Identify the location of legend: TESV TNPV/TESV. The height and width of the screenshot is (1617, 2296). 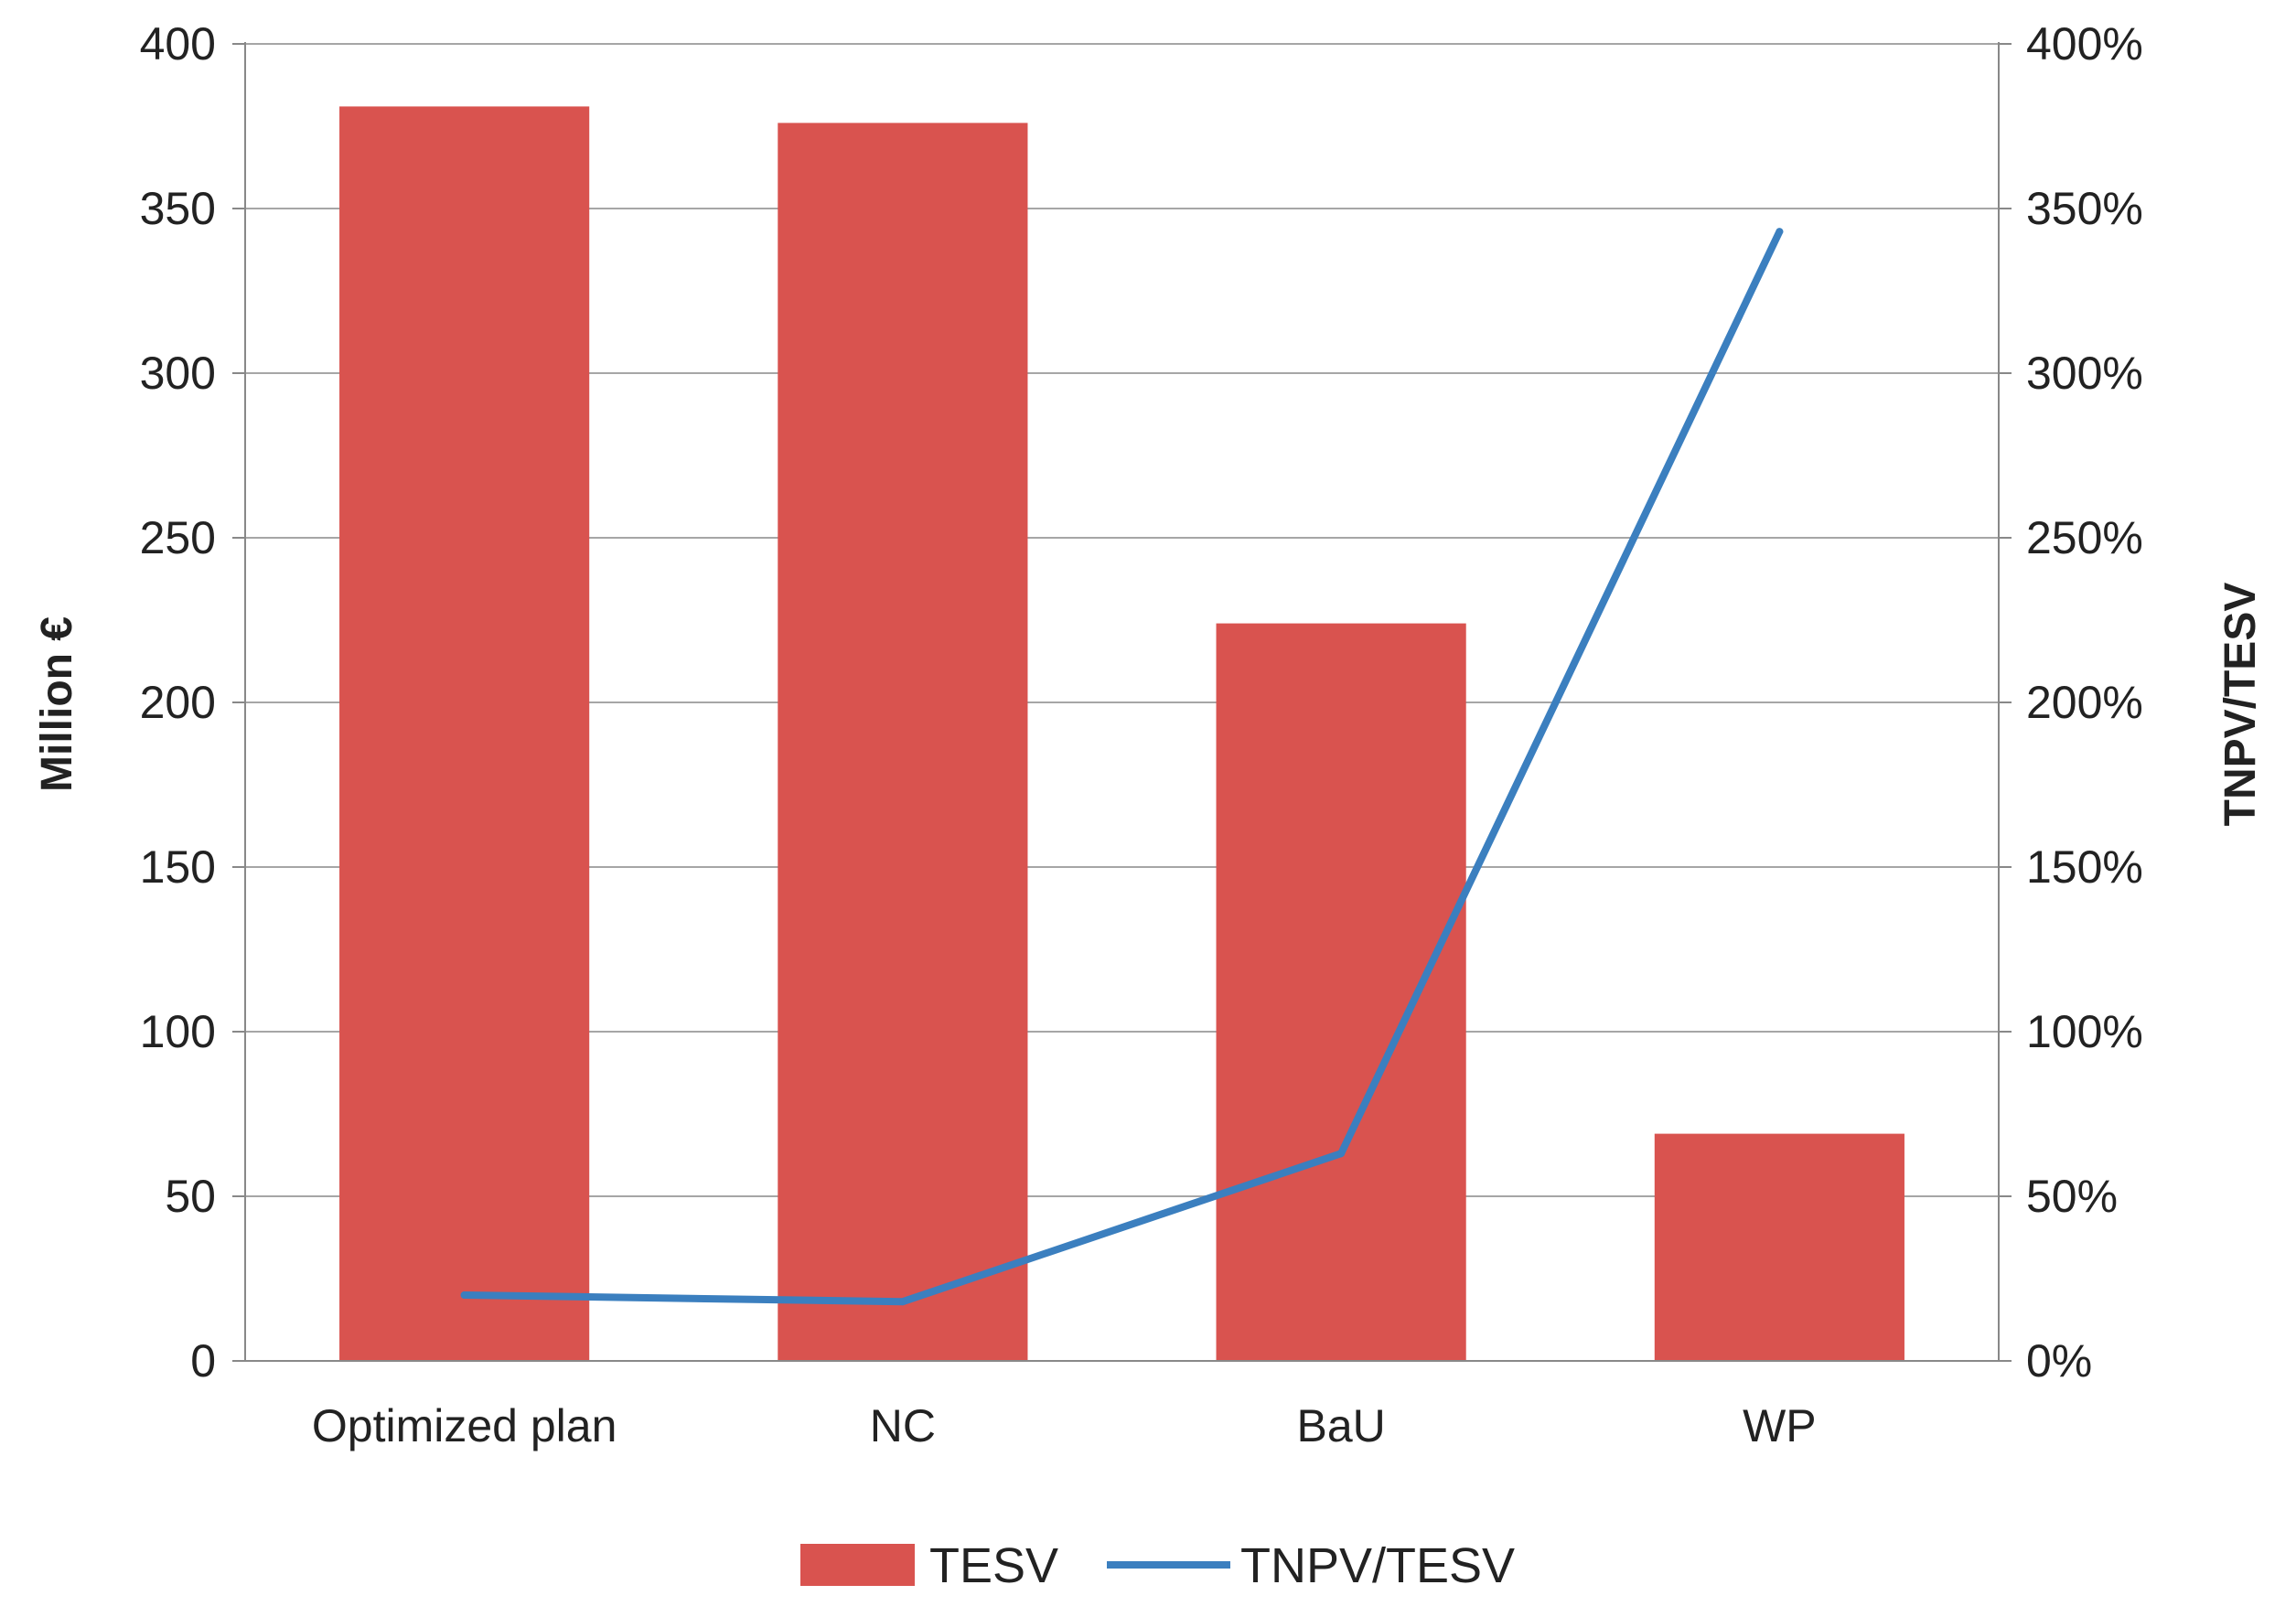
(1157, 1565).